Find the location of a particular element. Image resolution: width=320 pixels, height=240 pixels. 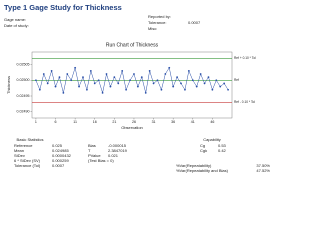

y-tick-label: 0.02495 is located at coordinates (23, 96).